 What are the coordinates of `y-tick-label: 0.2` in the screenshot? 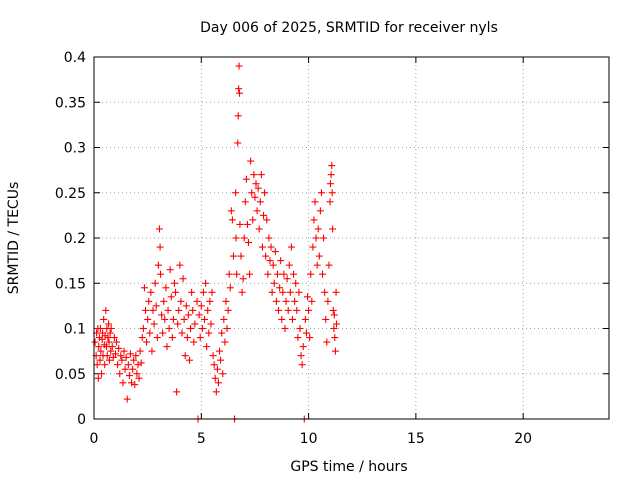 It's located at (75, 239).